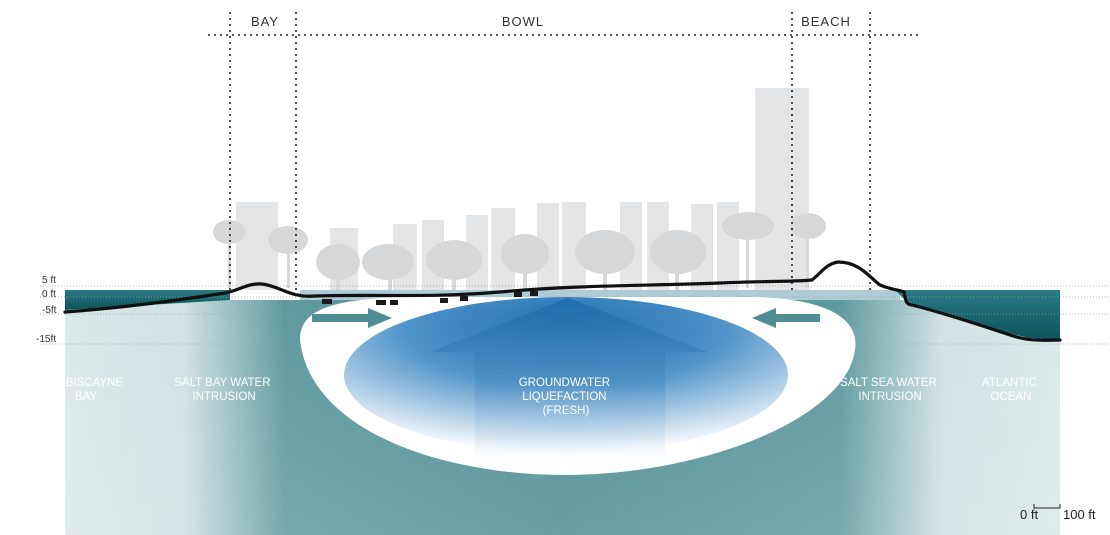 Image resolution: width=1110 pixels, height=535 pixels. I want to click on trees, so click(519, 251).